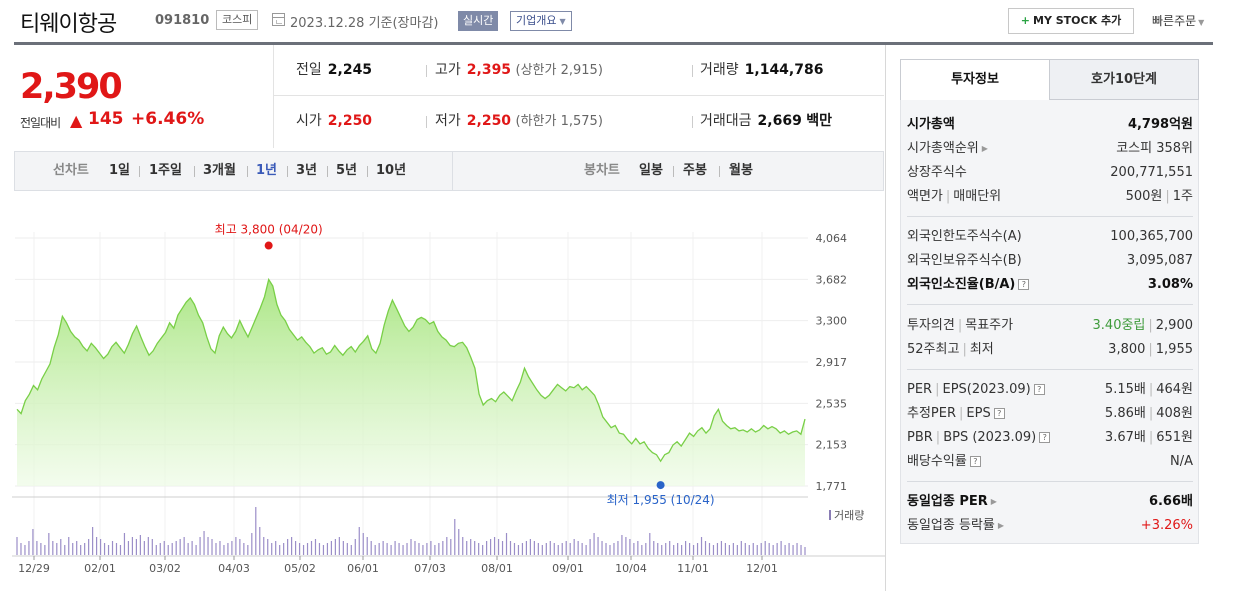 This screenshot has height=591, width=1236. Describe the element at coordinates (741, 170) in the screenshot. I see `tab-monthly: 월봉` at that location.